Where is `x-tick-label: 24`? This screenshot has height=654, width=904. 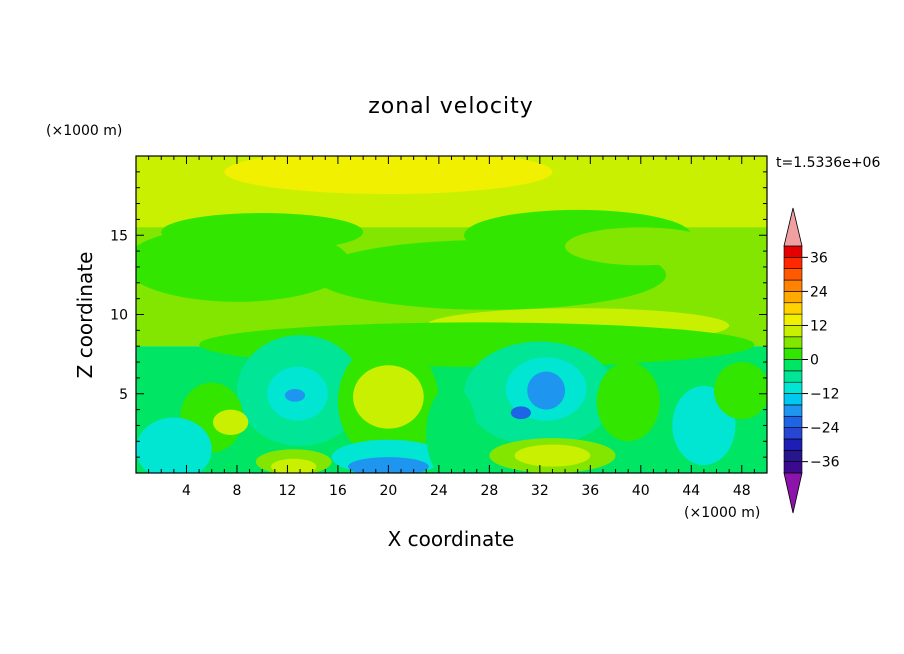 x-tick-label: 24 is located at coordinates (439, 491).